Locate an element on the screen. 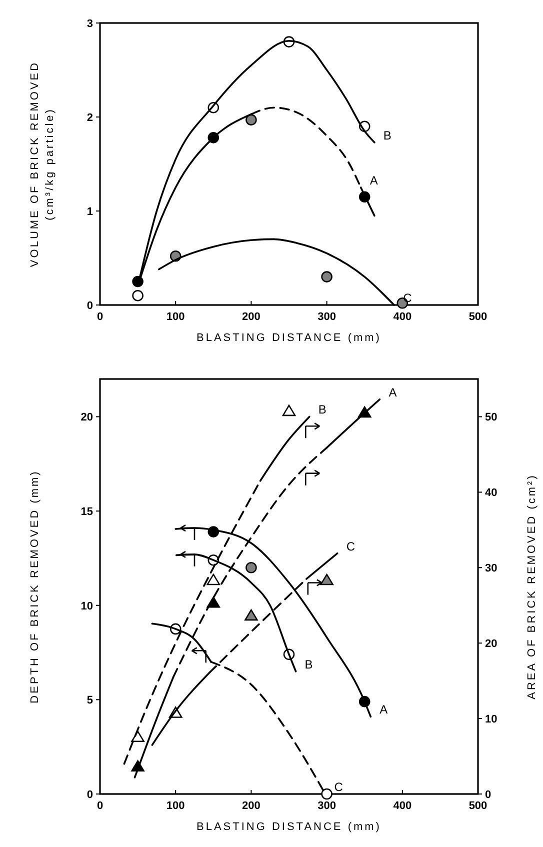 The width and height of the screenshot is (543, 847). y2-tick-label: 30 is located at coordinates (491, 568).